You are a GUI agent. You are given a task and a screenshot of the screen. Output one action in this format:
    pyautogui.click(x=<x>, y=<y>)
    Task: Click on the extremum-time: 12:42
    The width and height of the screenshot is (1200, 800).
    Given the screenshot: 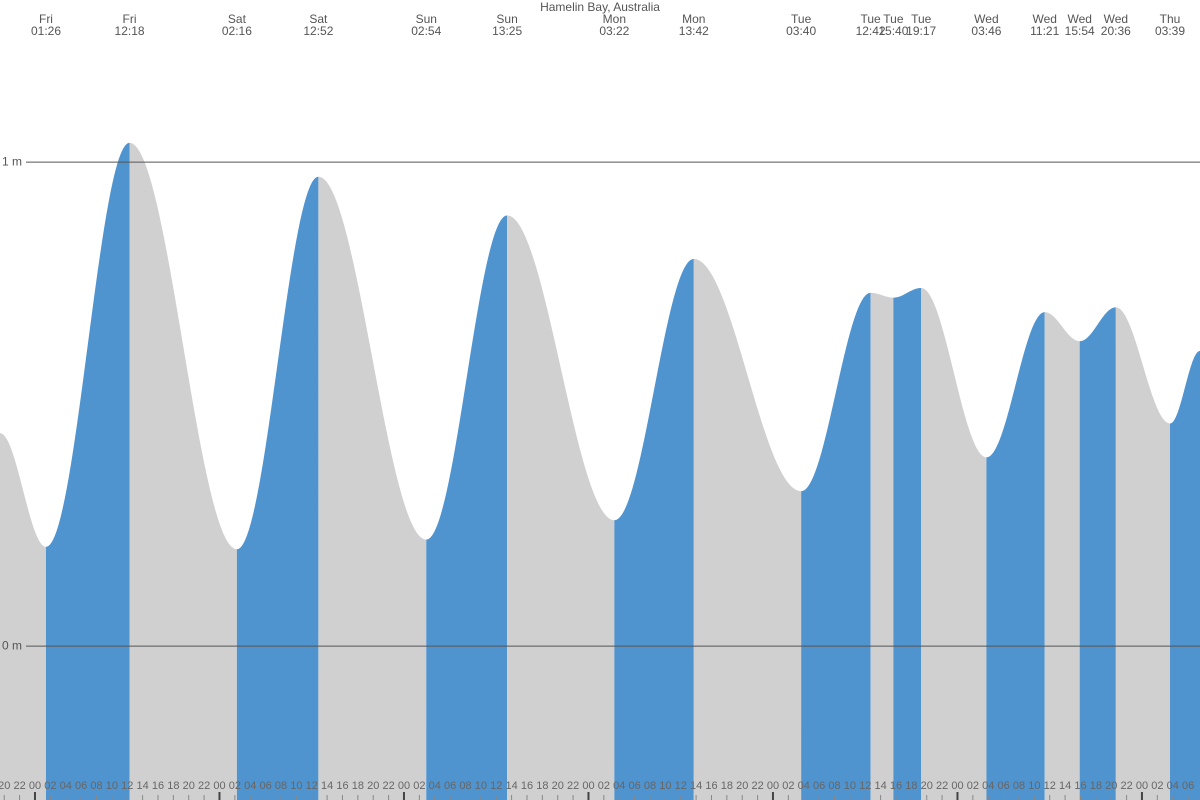 What is the action you would take?
    pyautogui.click(x=871, y=31)
    